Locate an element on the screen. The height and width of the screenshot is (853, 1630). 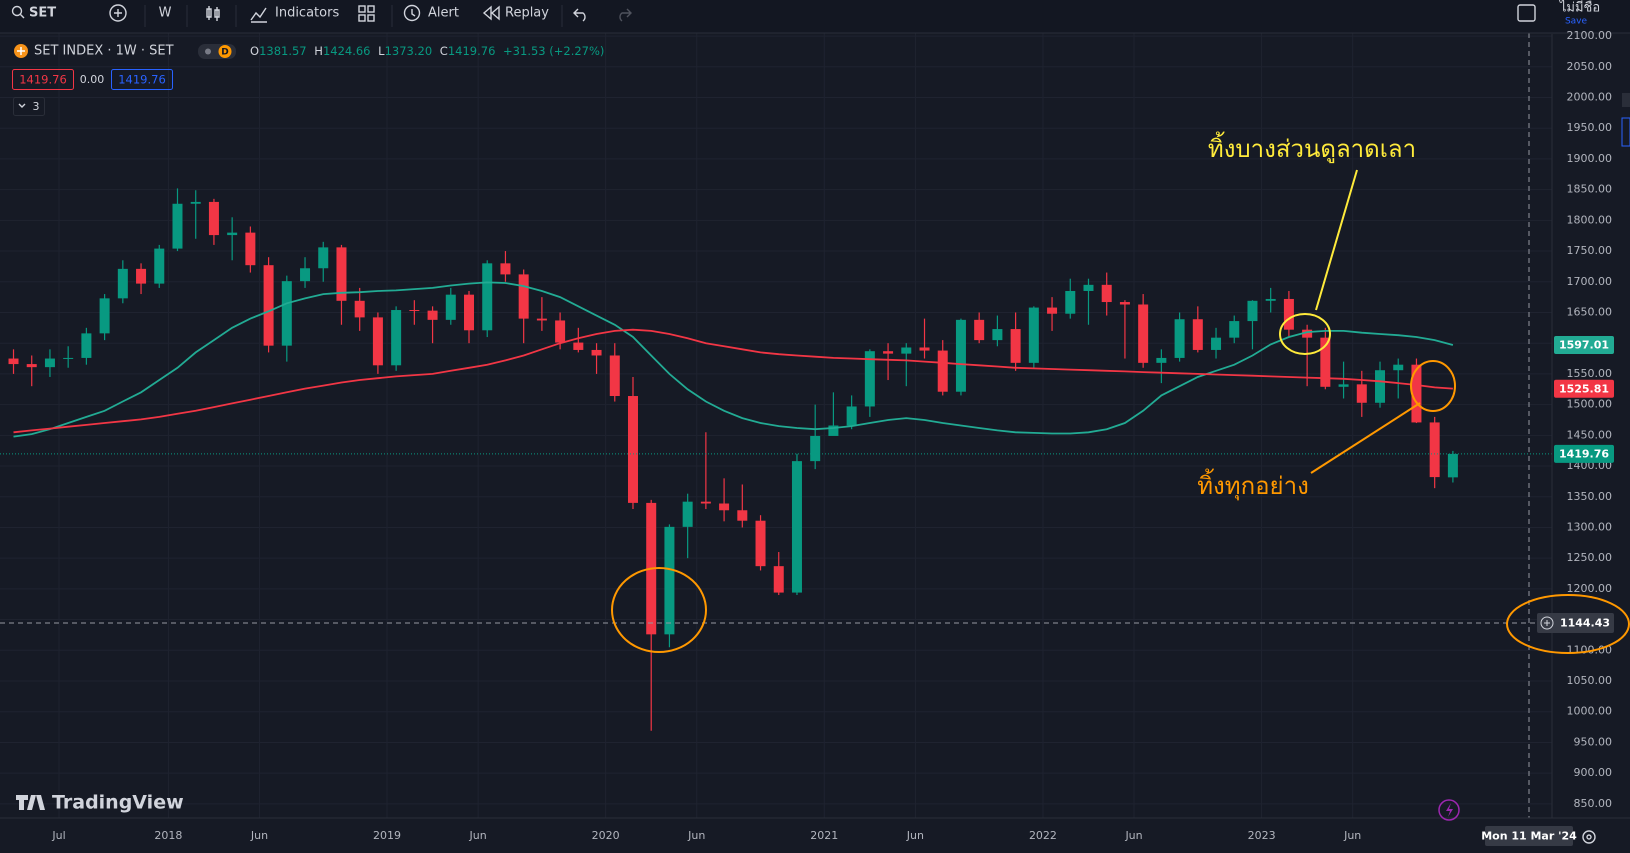
crosshair-add-icon is located at coordinates (1547, 623).